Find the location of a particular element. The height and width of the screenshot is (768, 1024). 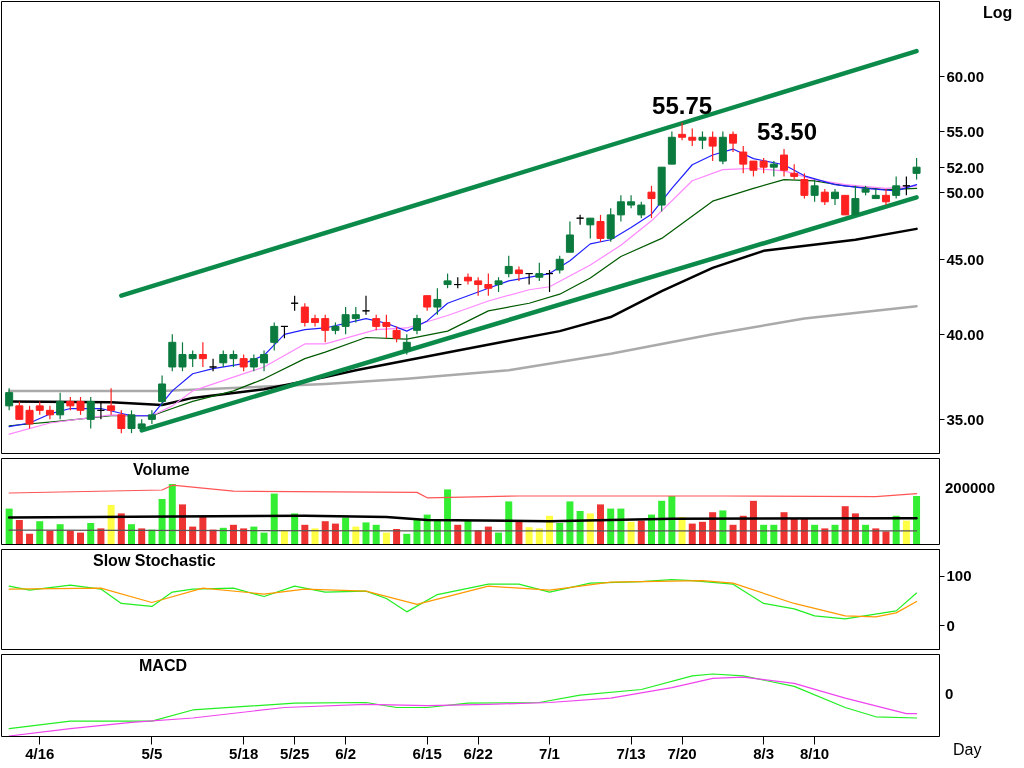

y-tick-label: 52.00 is located at coordinates (965, 167).